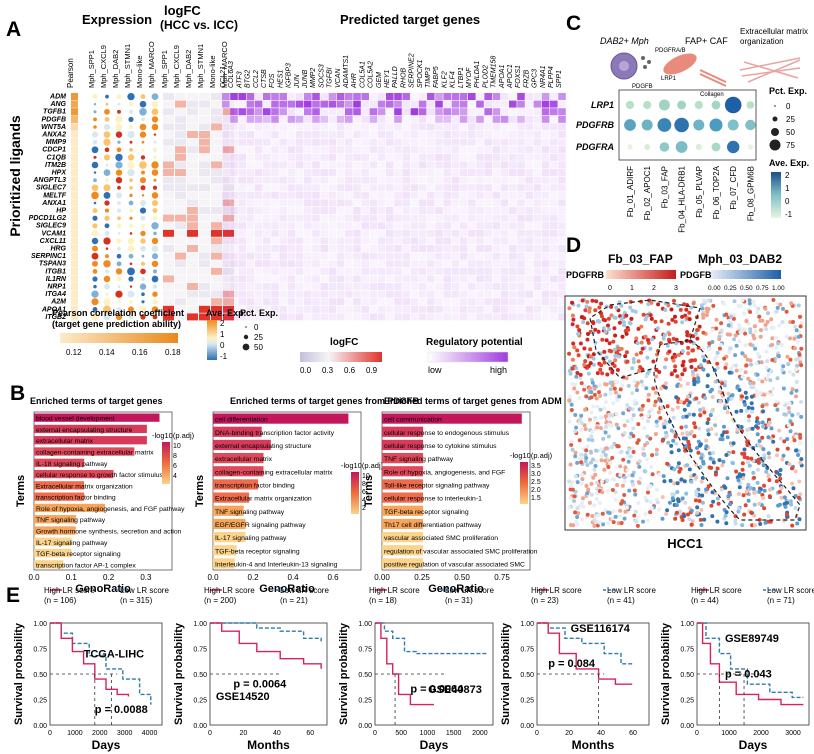 Image resolution: width=814 pixels, height=754 pixels. Describe the element at coordinates (328, 370) in the screenshot. I see `legend-logfc-tick: 0.3` at that location.